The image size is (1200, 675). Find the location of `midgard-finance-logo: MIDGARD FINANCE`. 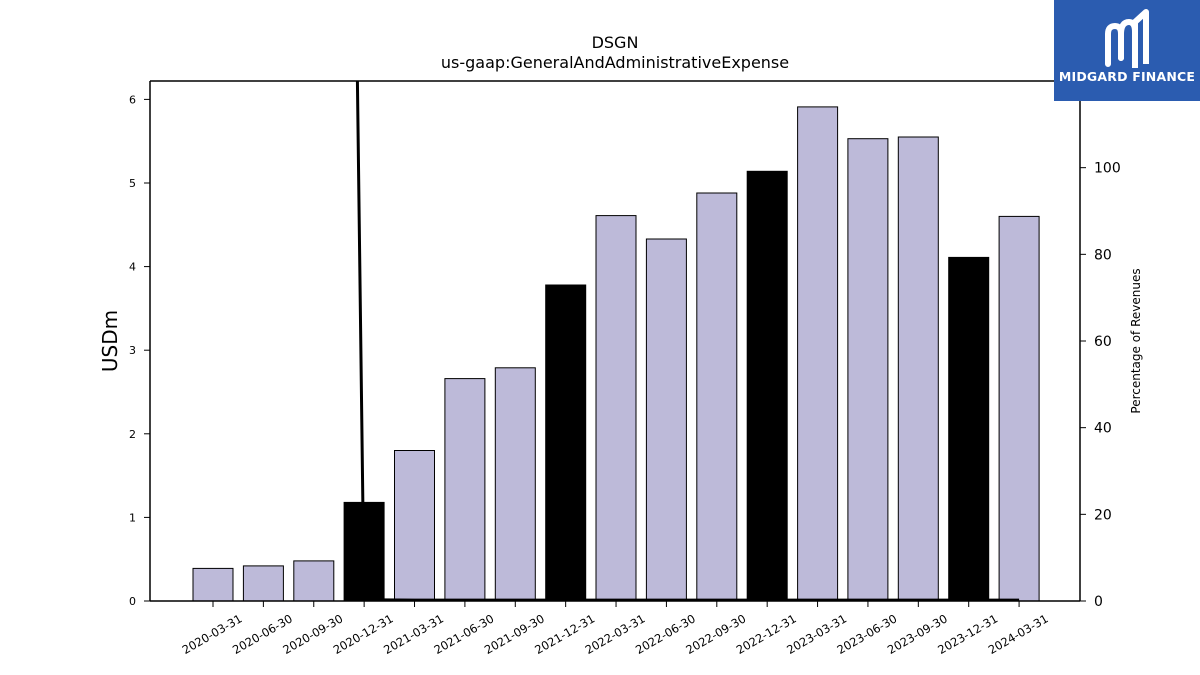

midgard-finance-logo: MIDGARD FINANCE is located at coordinates (1127, 50).